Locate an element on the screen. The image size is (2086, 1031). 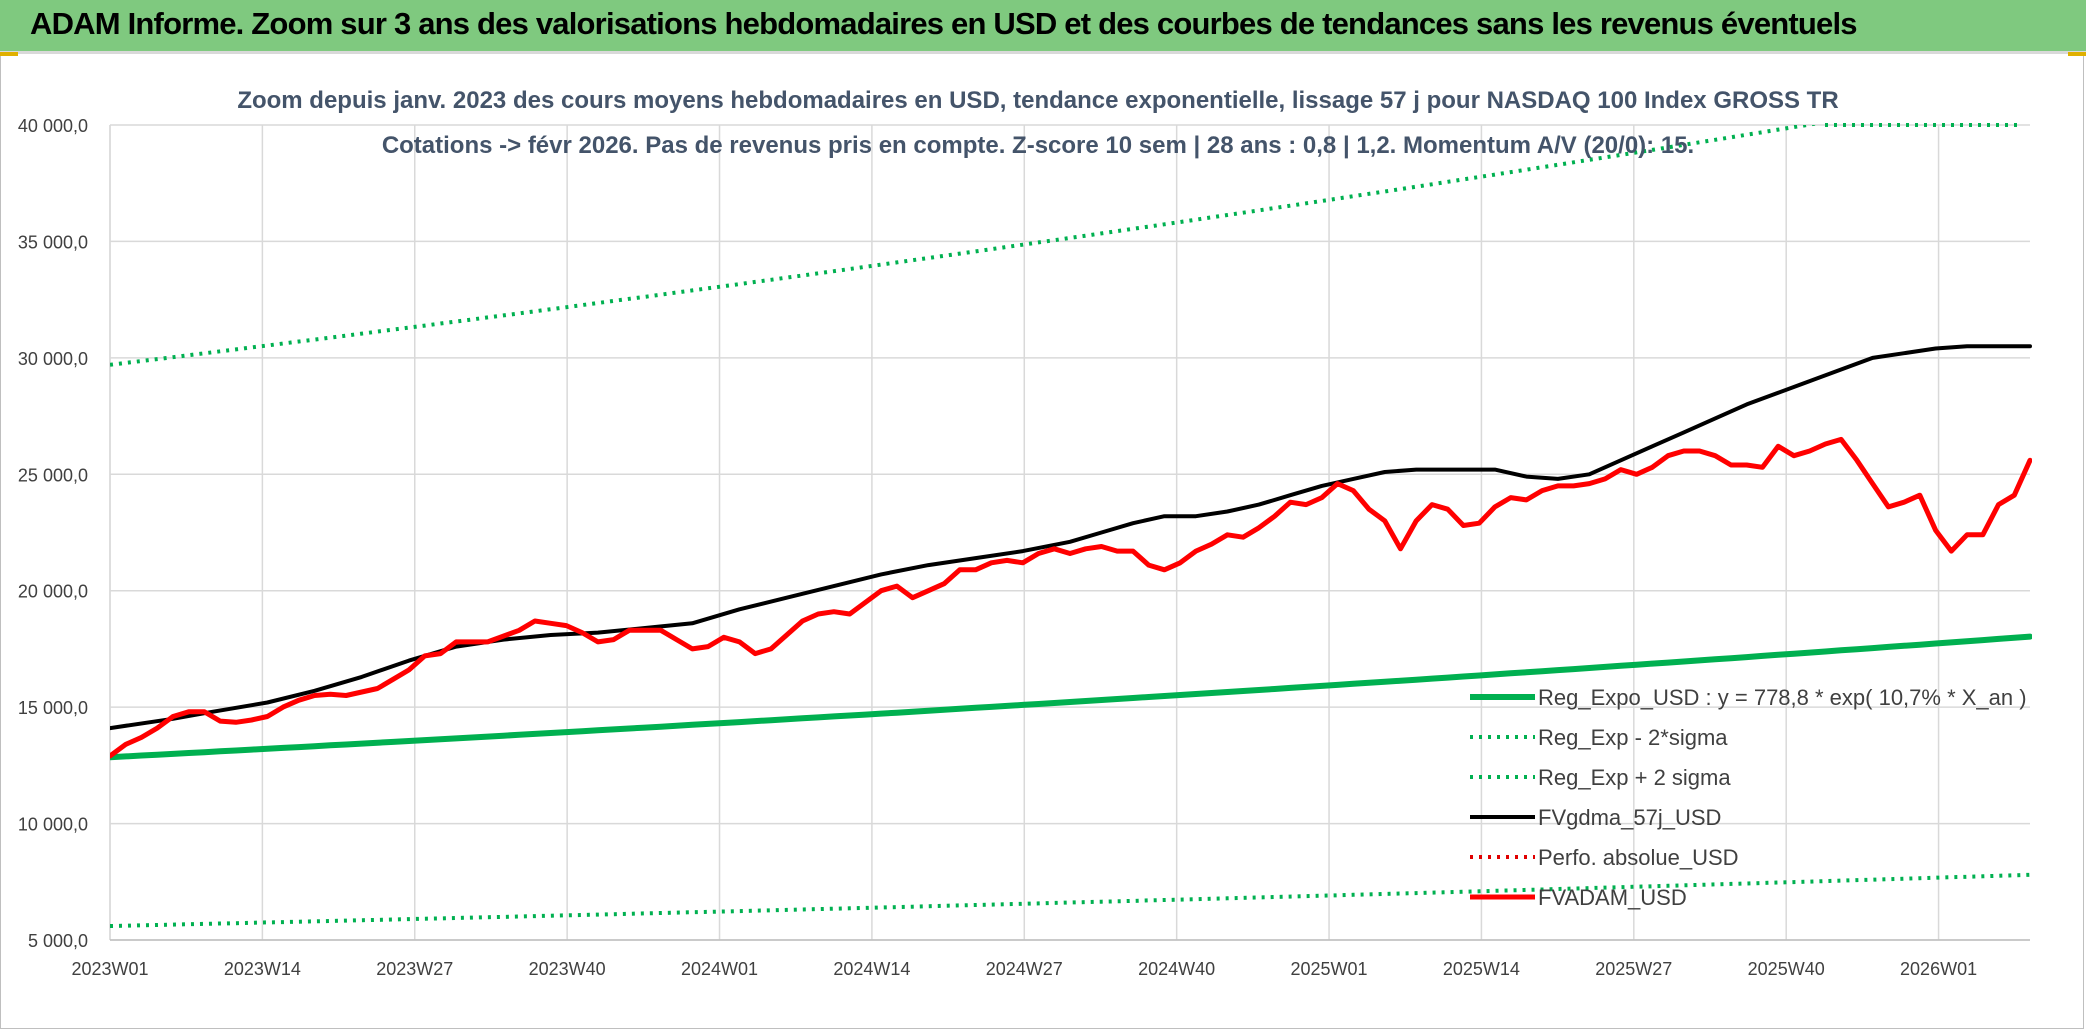
x-tick-label: 2025W01 is located at coordinates (1329, 969).